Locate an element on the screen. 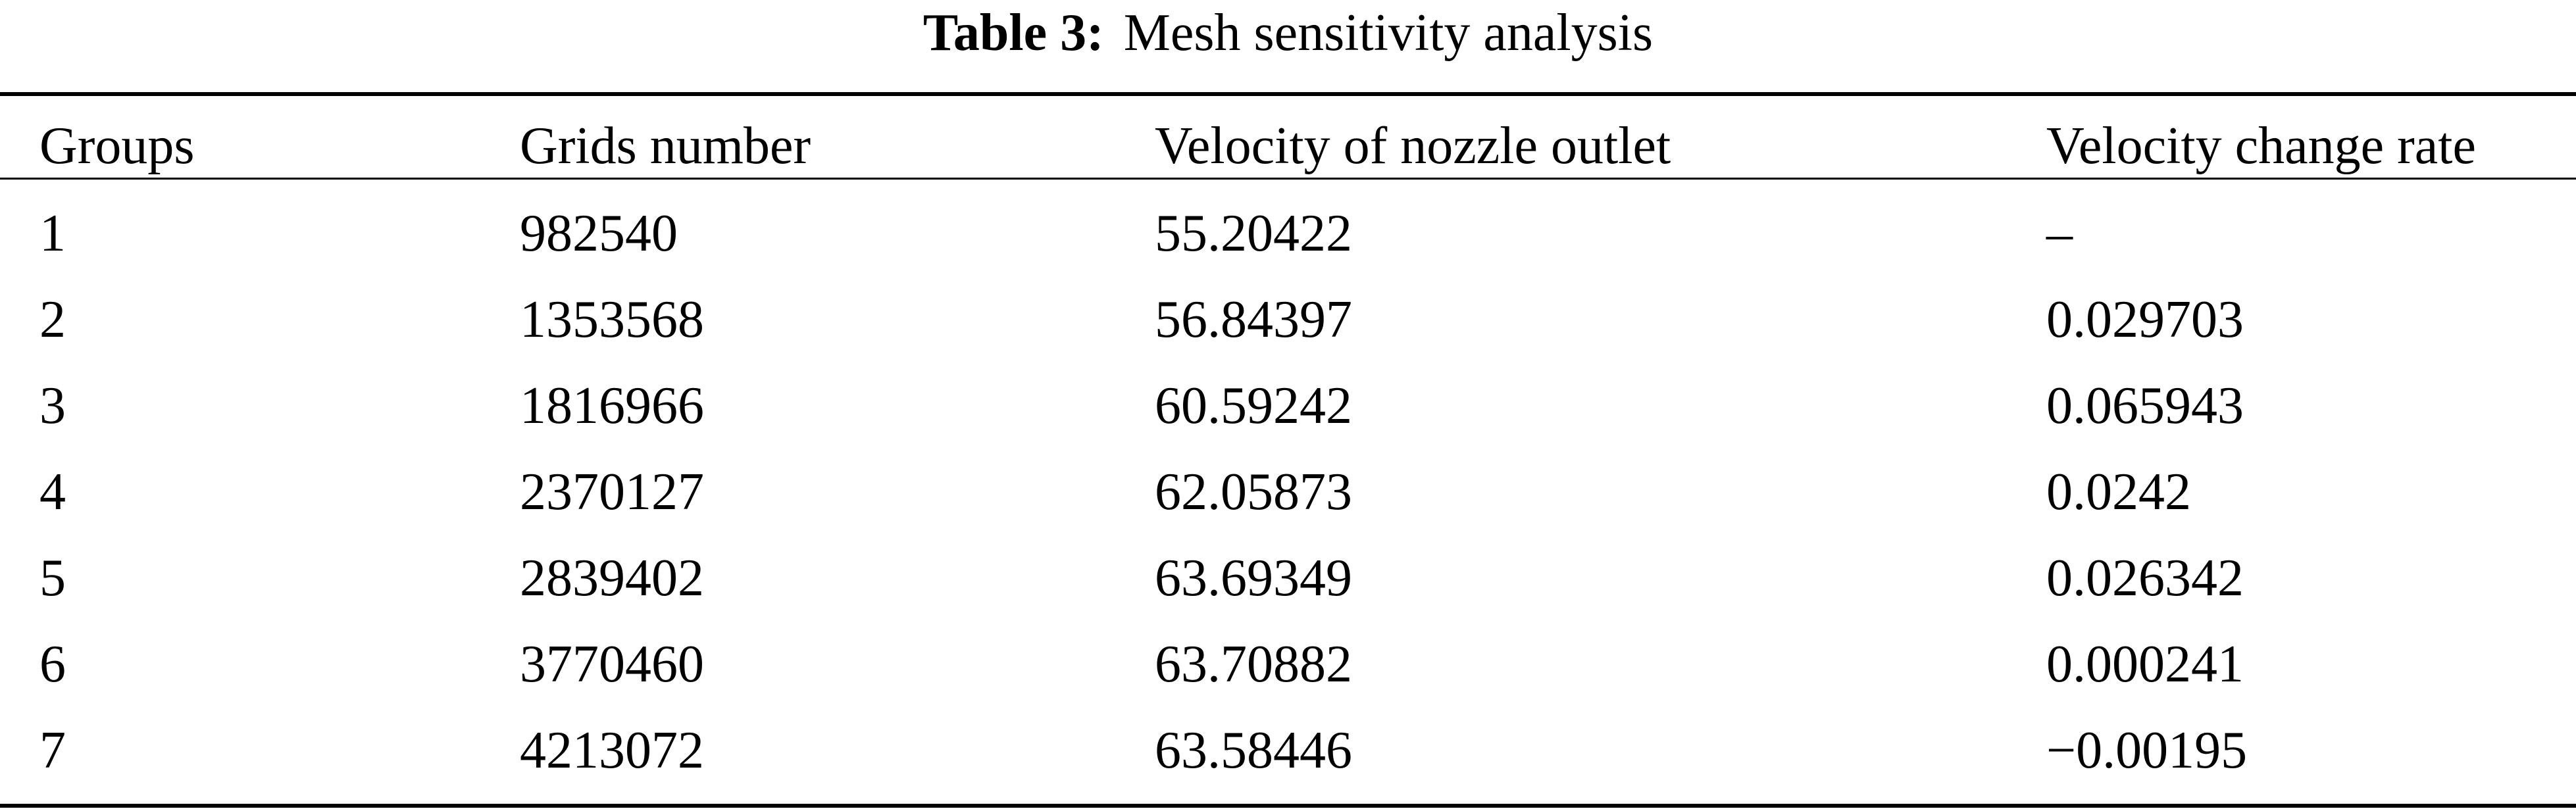  cell-group: 6 is located at coordinates (52, 664).